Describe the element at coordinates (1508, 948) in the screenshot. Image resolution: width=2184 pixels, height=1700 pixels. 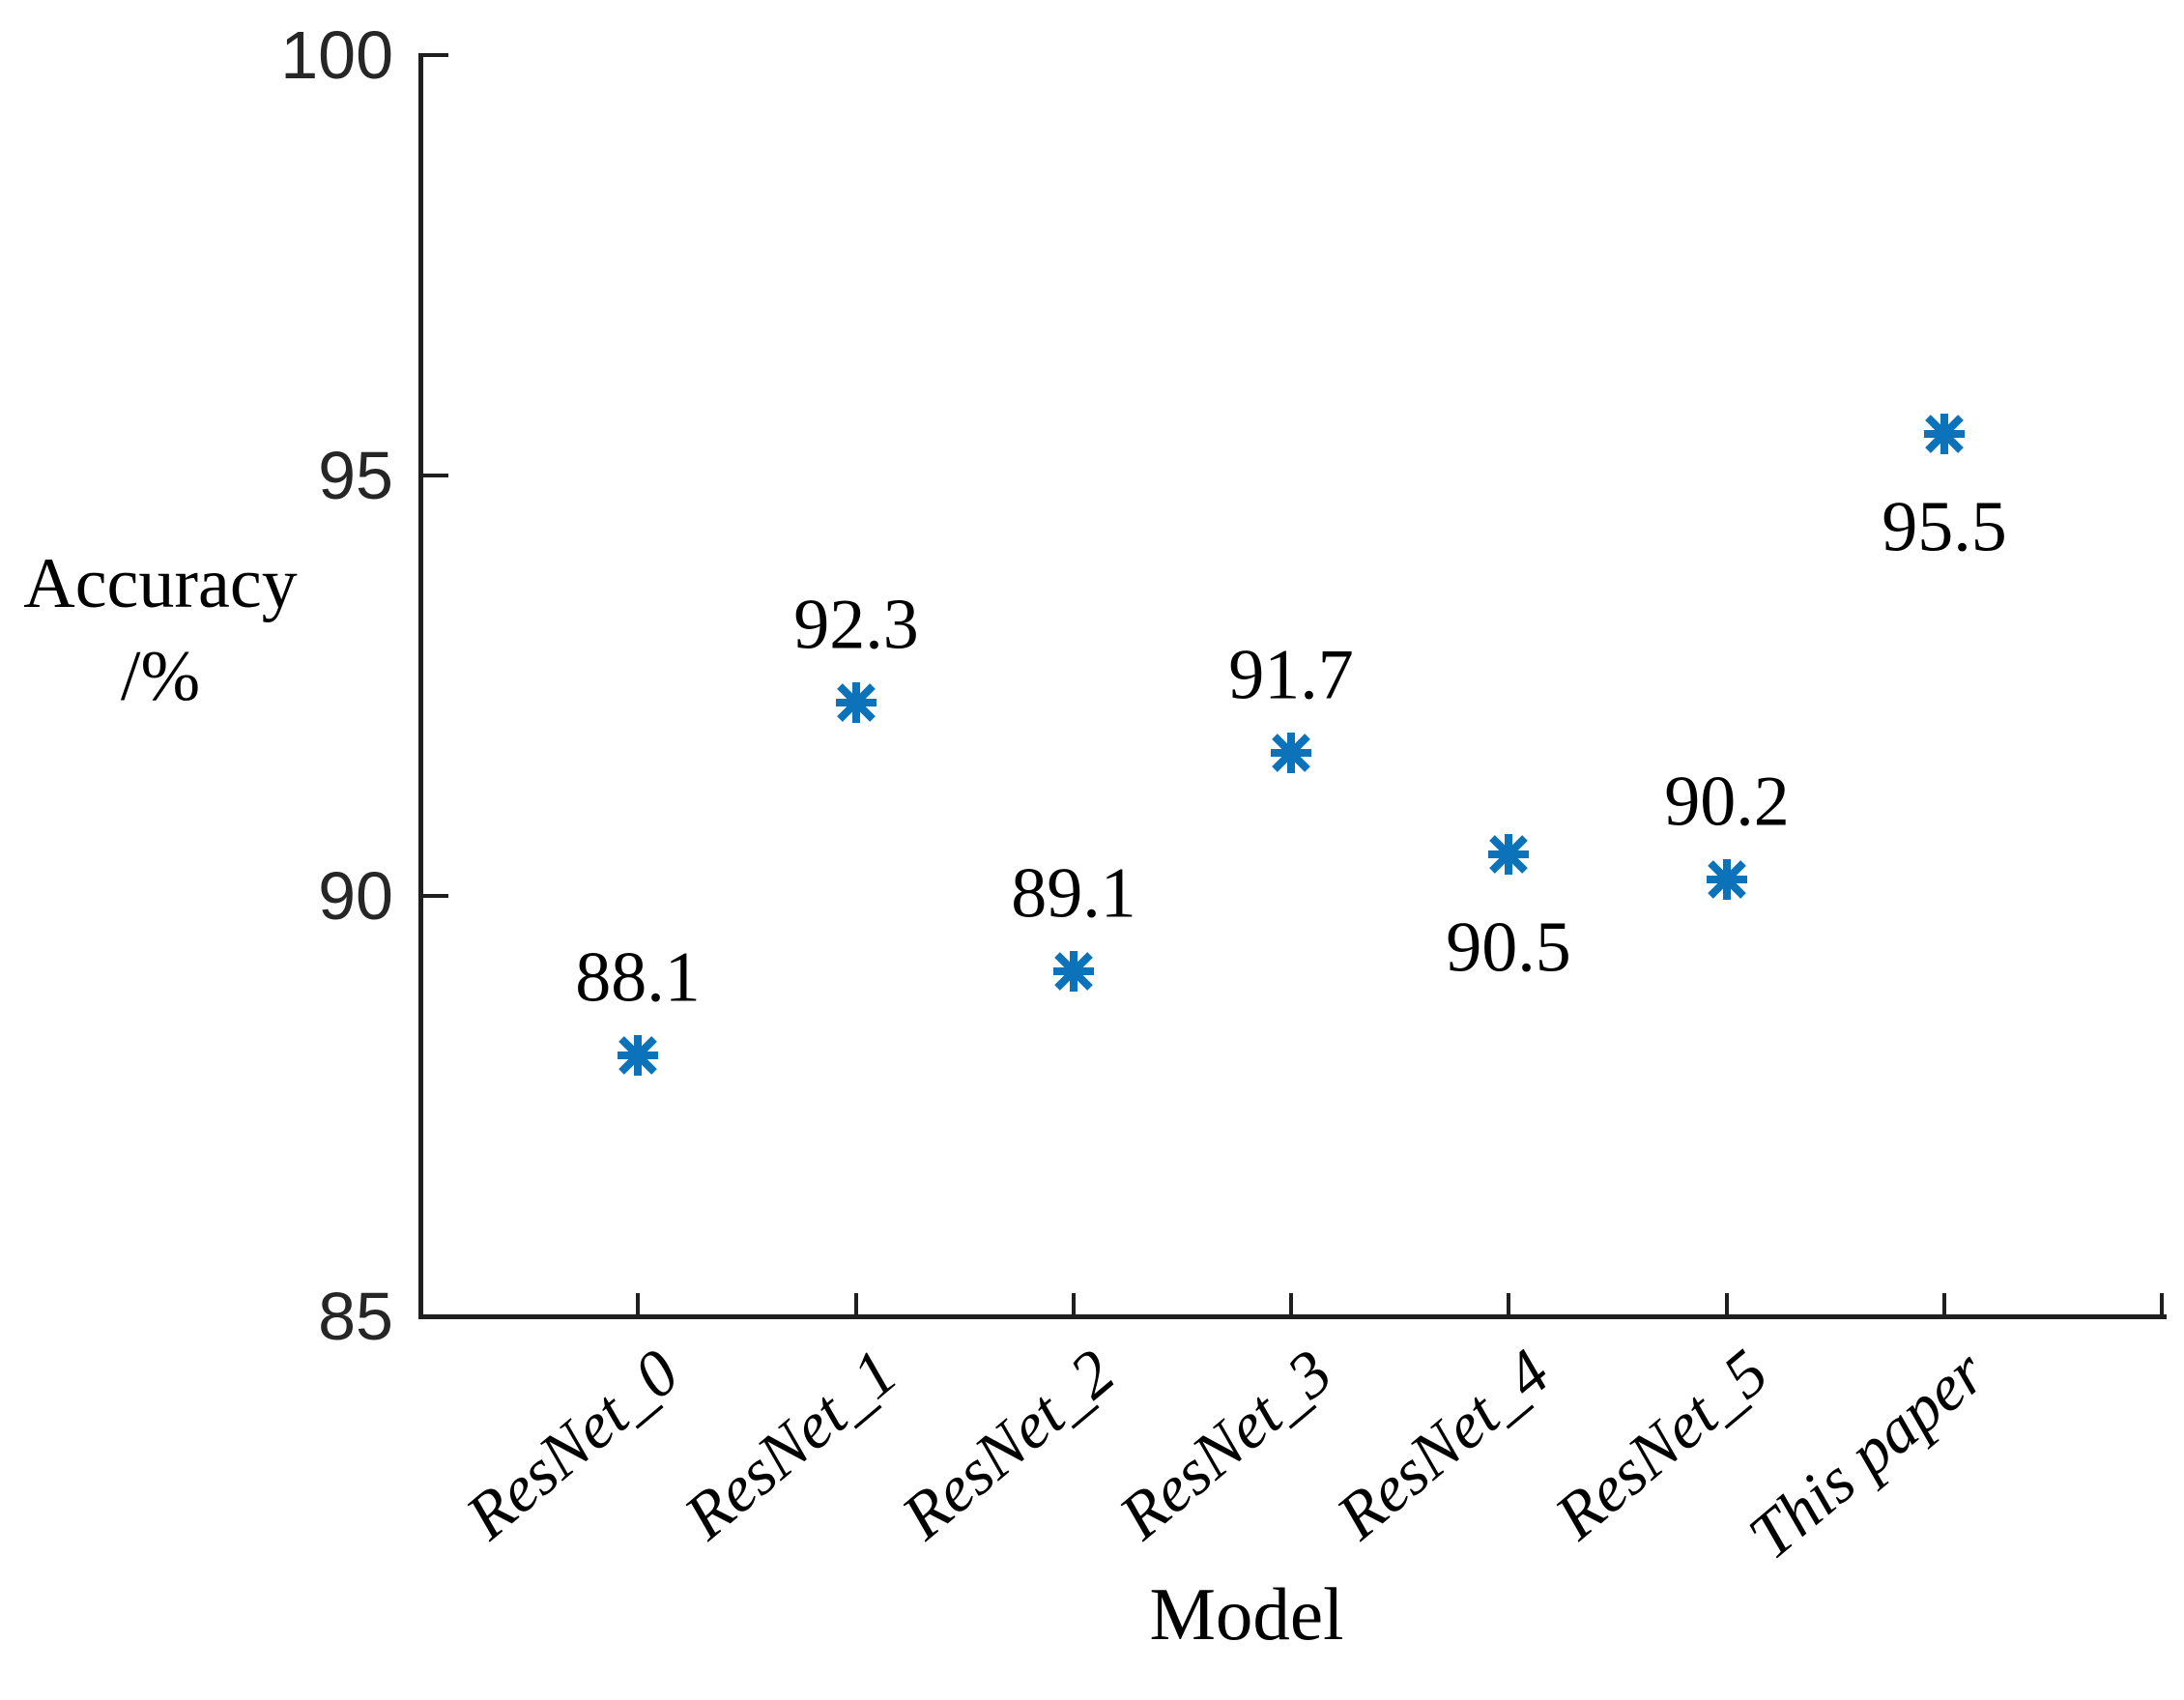
I see `point-value-label: 90.5` at that location.